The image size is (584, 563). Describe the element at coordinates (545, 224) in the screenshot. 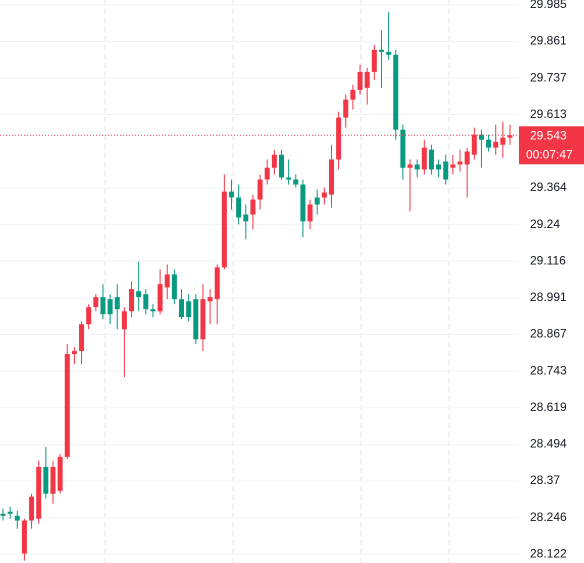

I see `y-tick-label: 29.24` at that location.